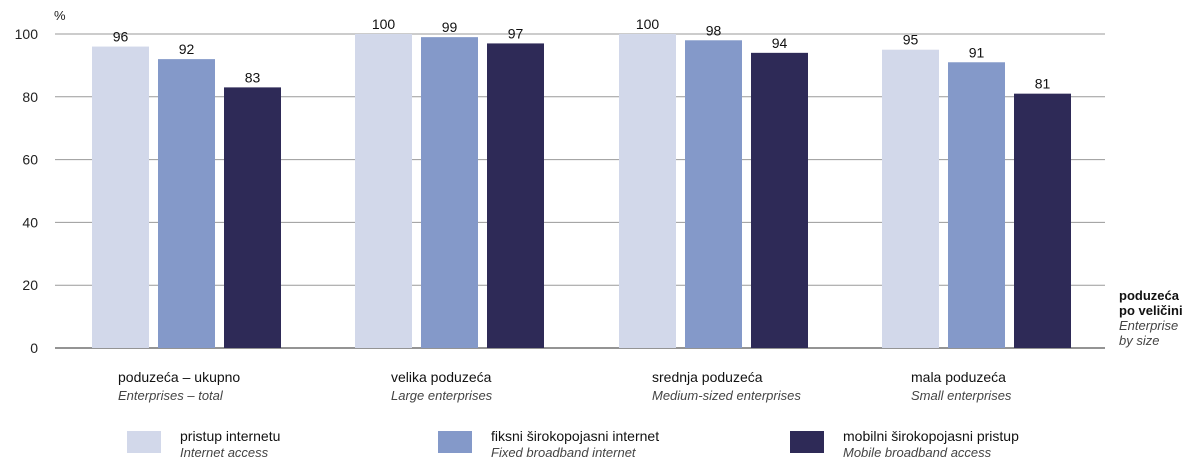  Describe the element at coordinates (516, 33) in the screenshot. I see `data-label: 97` at that location.